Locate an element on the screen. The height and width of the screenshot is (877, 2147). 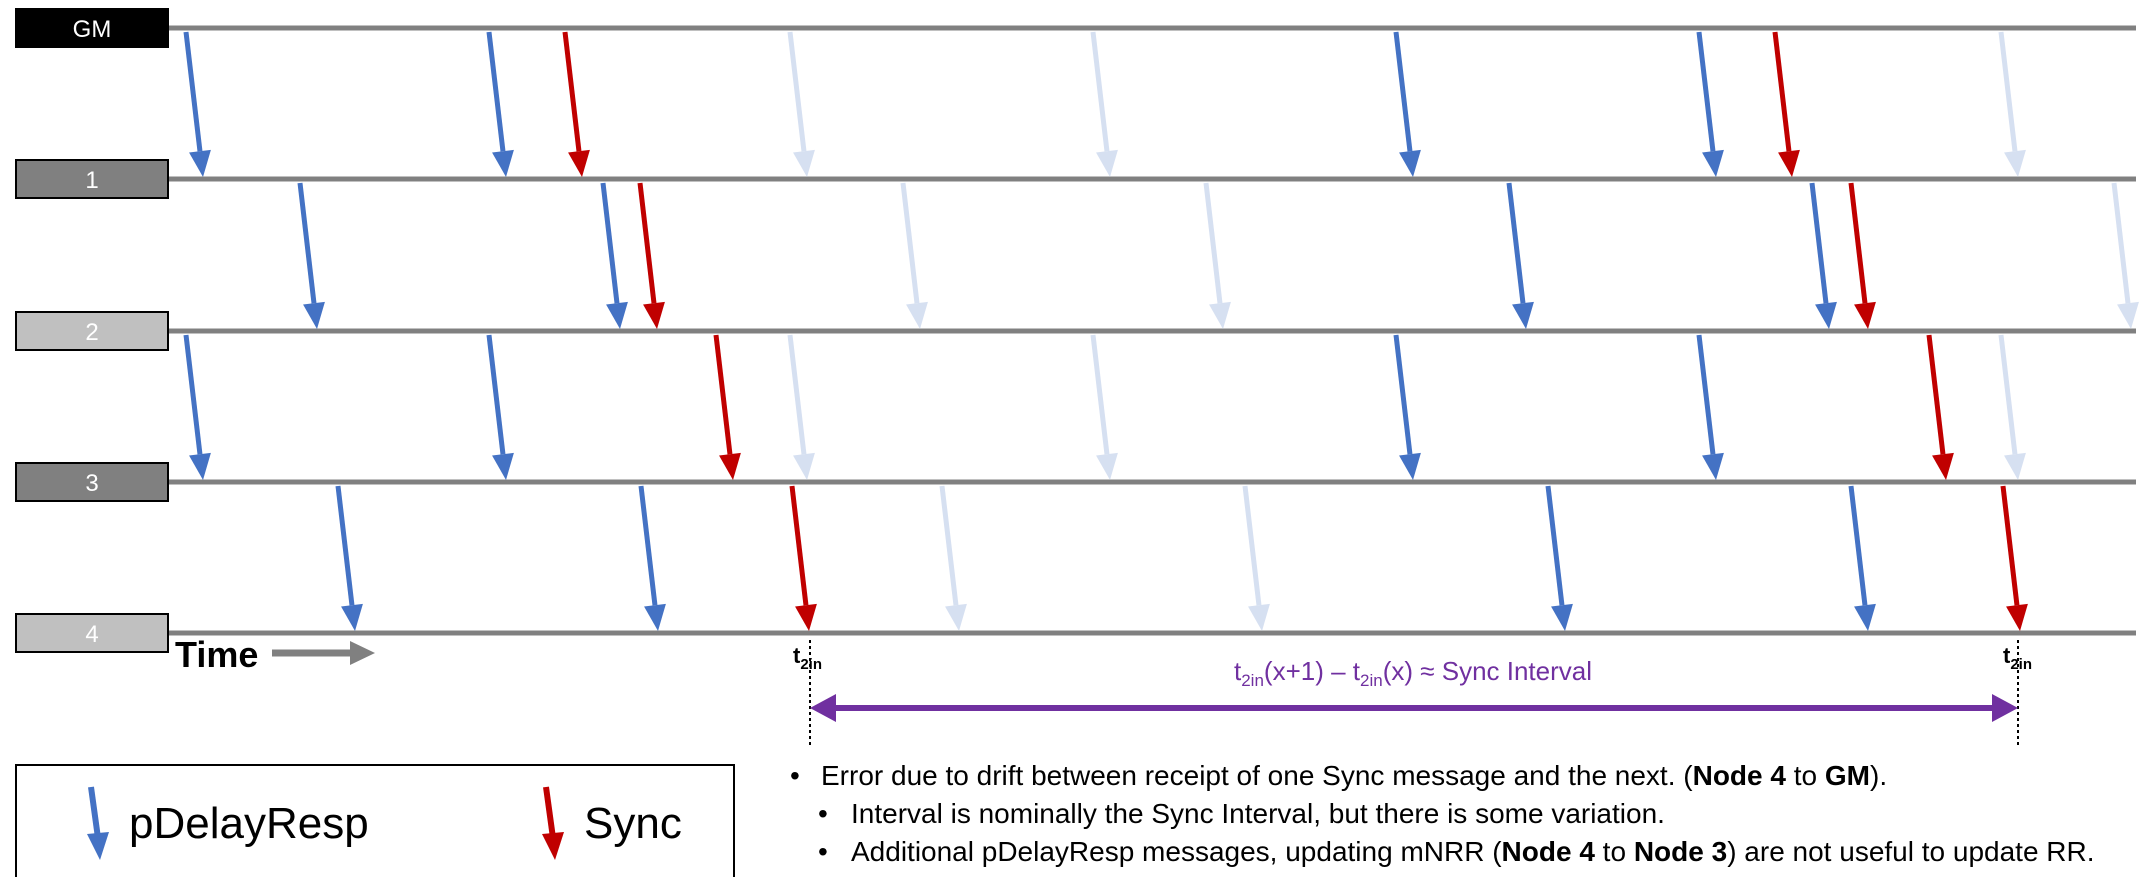
node-label-3: 3 is located at coordinates (92, 482).